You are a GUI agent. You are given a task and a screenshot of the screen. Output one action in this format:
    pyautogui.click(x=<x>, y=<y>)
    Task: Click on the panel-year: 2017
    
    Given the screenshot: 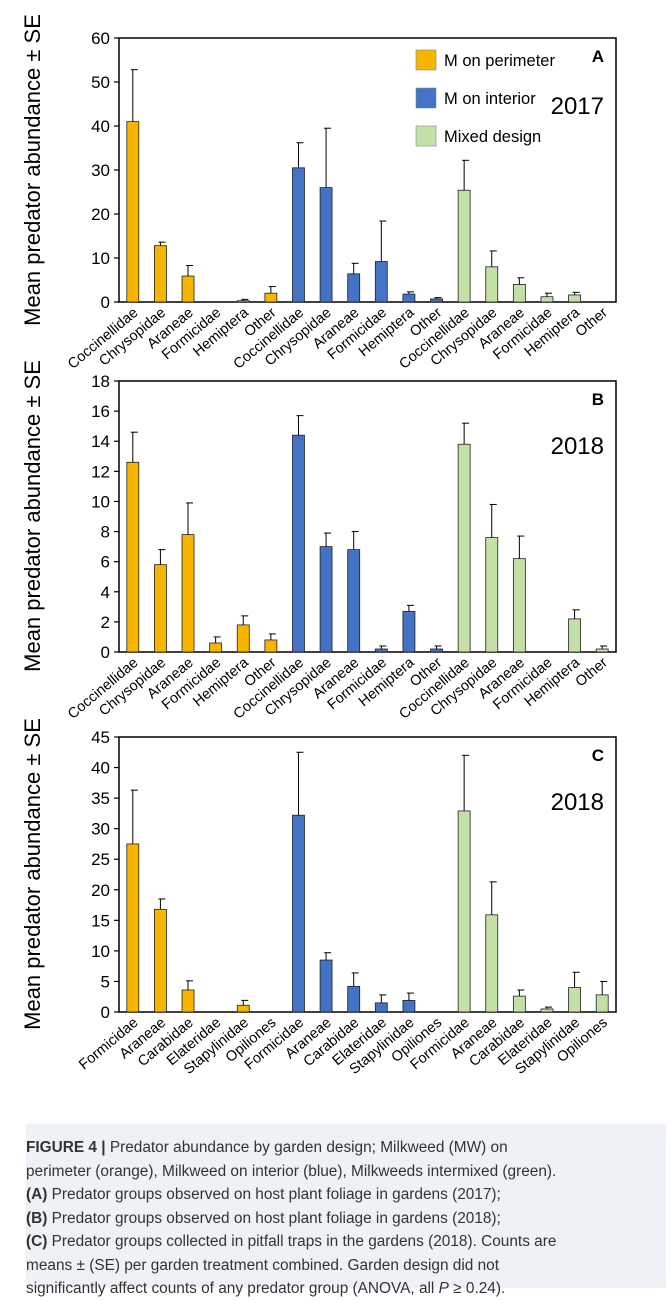 What is the action you would take?
    pyautogui.click(x=577, y=106)
    